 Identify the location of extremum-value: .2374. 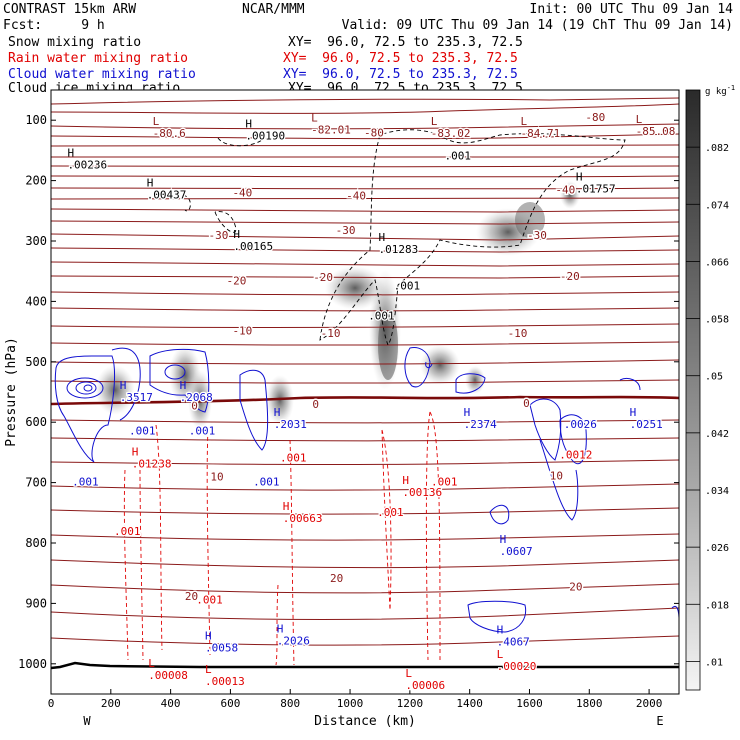
(480, 424).